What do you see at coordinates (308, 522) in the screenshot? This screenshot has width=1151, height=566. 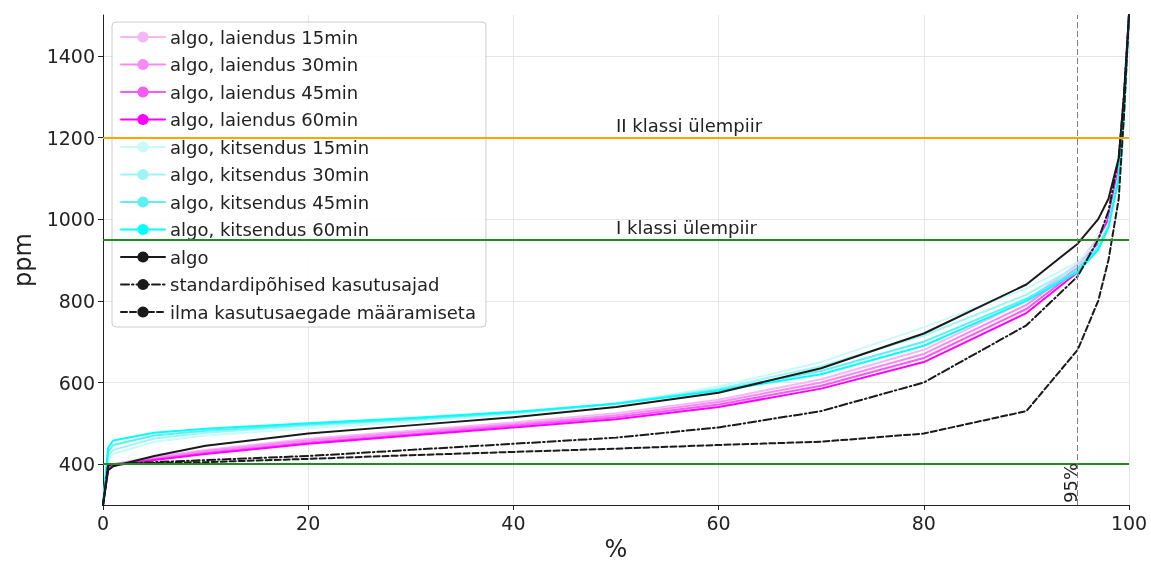 I see `x-tick-label: 20` at bounding box center [308, 522].